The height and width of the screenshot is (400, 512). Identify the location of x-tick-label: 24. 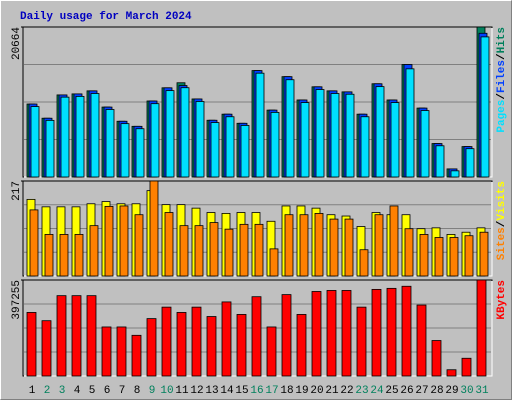
(377, 391).